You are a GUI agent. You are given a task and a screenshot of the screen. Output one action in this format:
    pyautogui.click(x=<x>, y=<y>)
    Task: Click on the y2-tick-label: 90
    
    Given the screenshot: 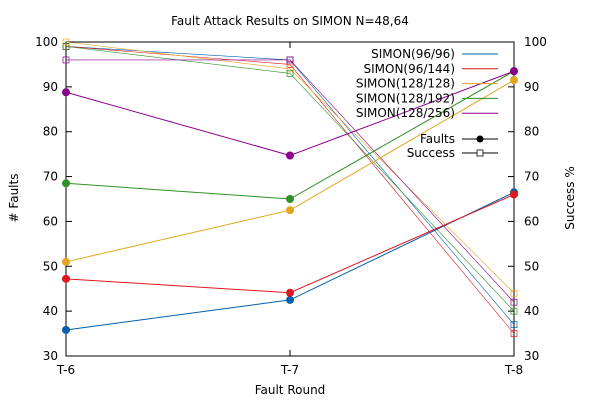 What is the action you would take?
    pyautogui.click(x=531, y=87)
    